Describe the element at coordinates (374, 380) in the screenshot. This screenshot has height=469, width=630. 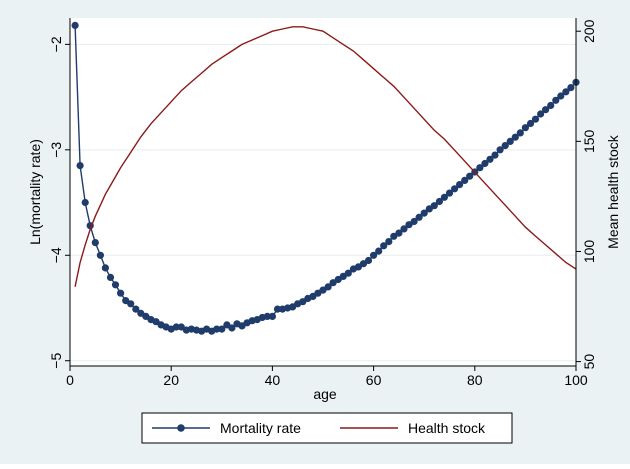
I see `x-tick-label-3: 60` at that location.